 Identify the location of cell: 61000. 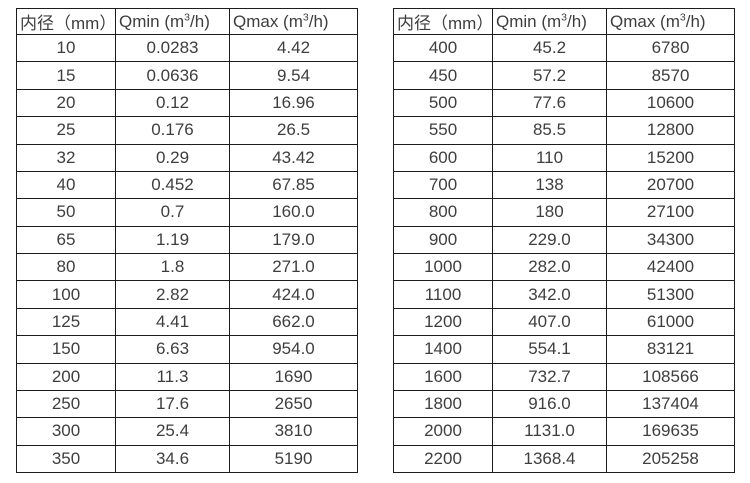
(670, 322).